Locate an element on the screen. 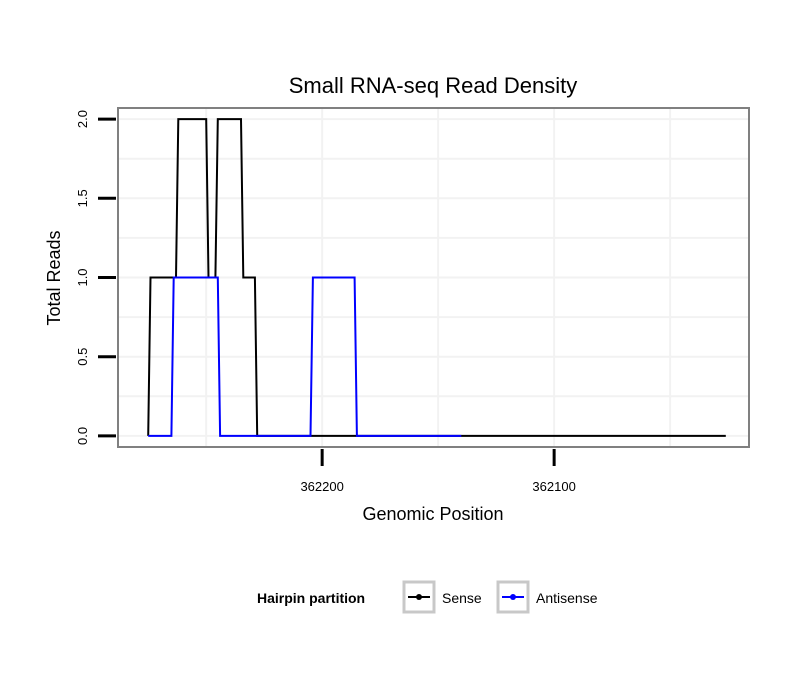 Image resolution: width=810 pixels, height=690 pixels. legend-key-antisense-dot is located at coordinates (513, 597).